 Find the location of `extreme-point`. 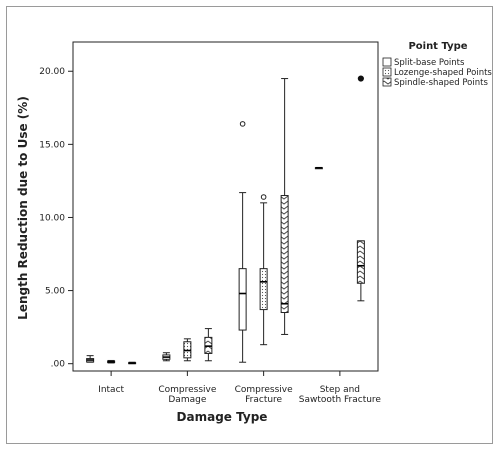

extreme-point is located at coordinates (360, 78).